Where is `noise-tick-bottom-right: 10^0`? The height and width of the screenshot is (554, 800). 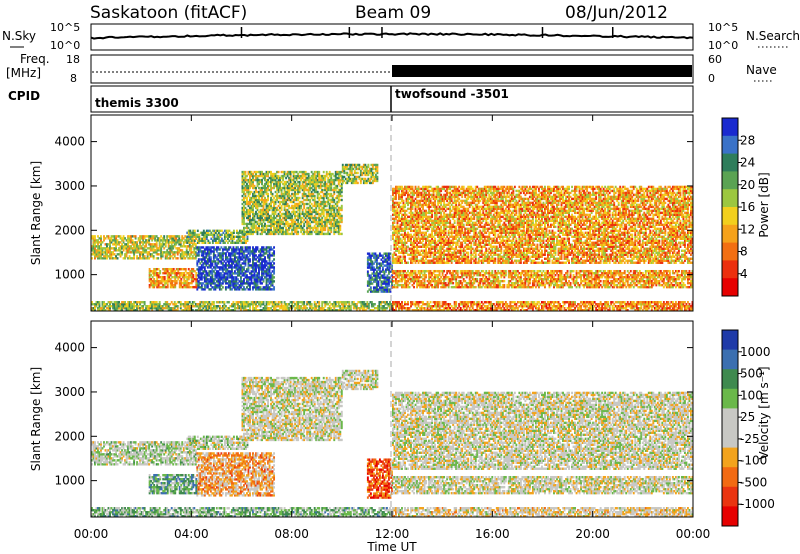 noise-tick-bottom-right: 10^0 is located at coordinates (723, 45).